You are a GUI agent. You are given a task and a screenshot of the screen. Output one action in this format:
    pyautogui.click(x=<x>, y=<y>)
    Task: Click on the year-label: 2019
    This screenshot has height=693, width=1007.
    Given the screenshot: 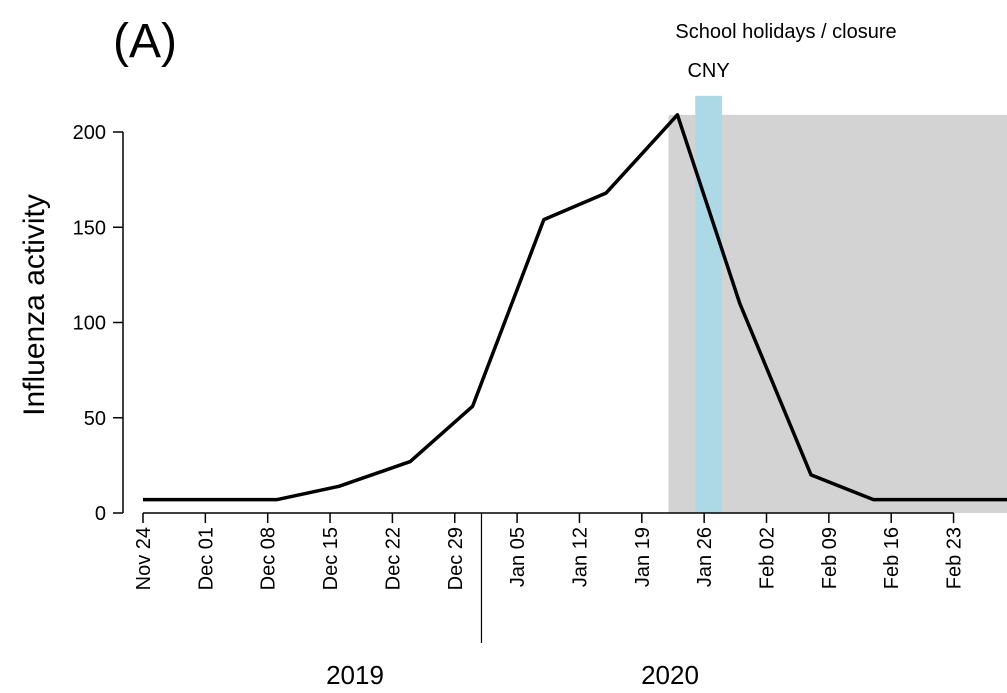 What is the action you would take?
    pyautogui.click(x=355, y=675)
    